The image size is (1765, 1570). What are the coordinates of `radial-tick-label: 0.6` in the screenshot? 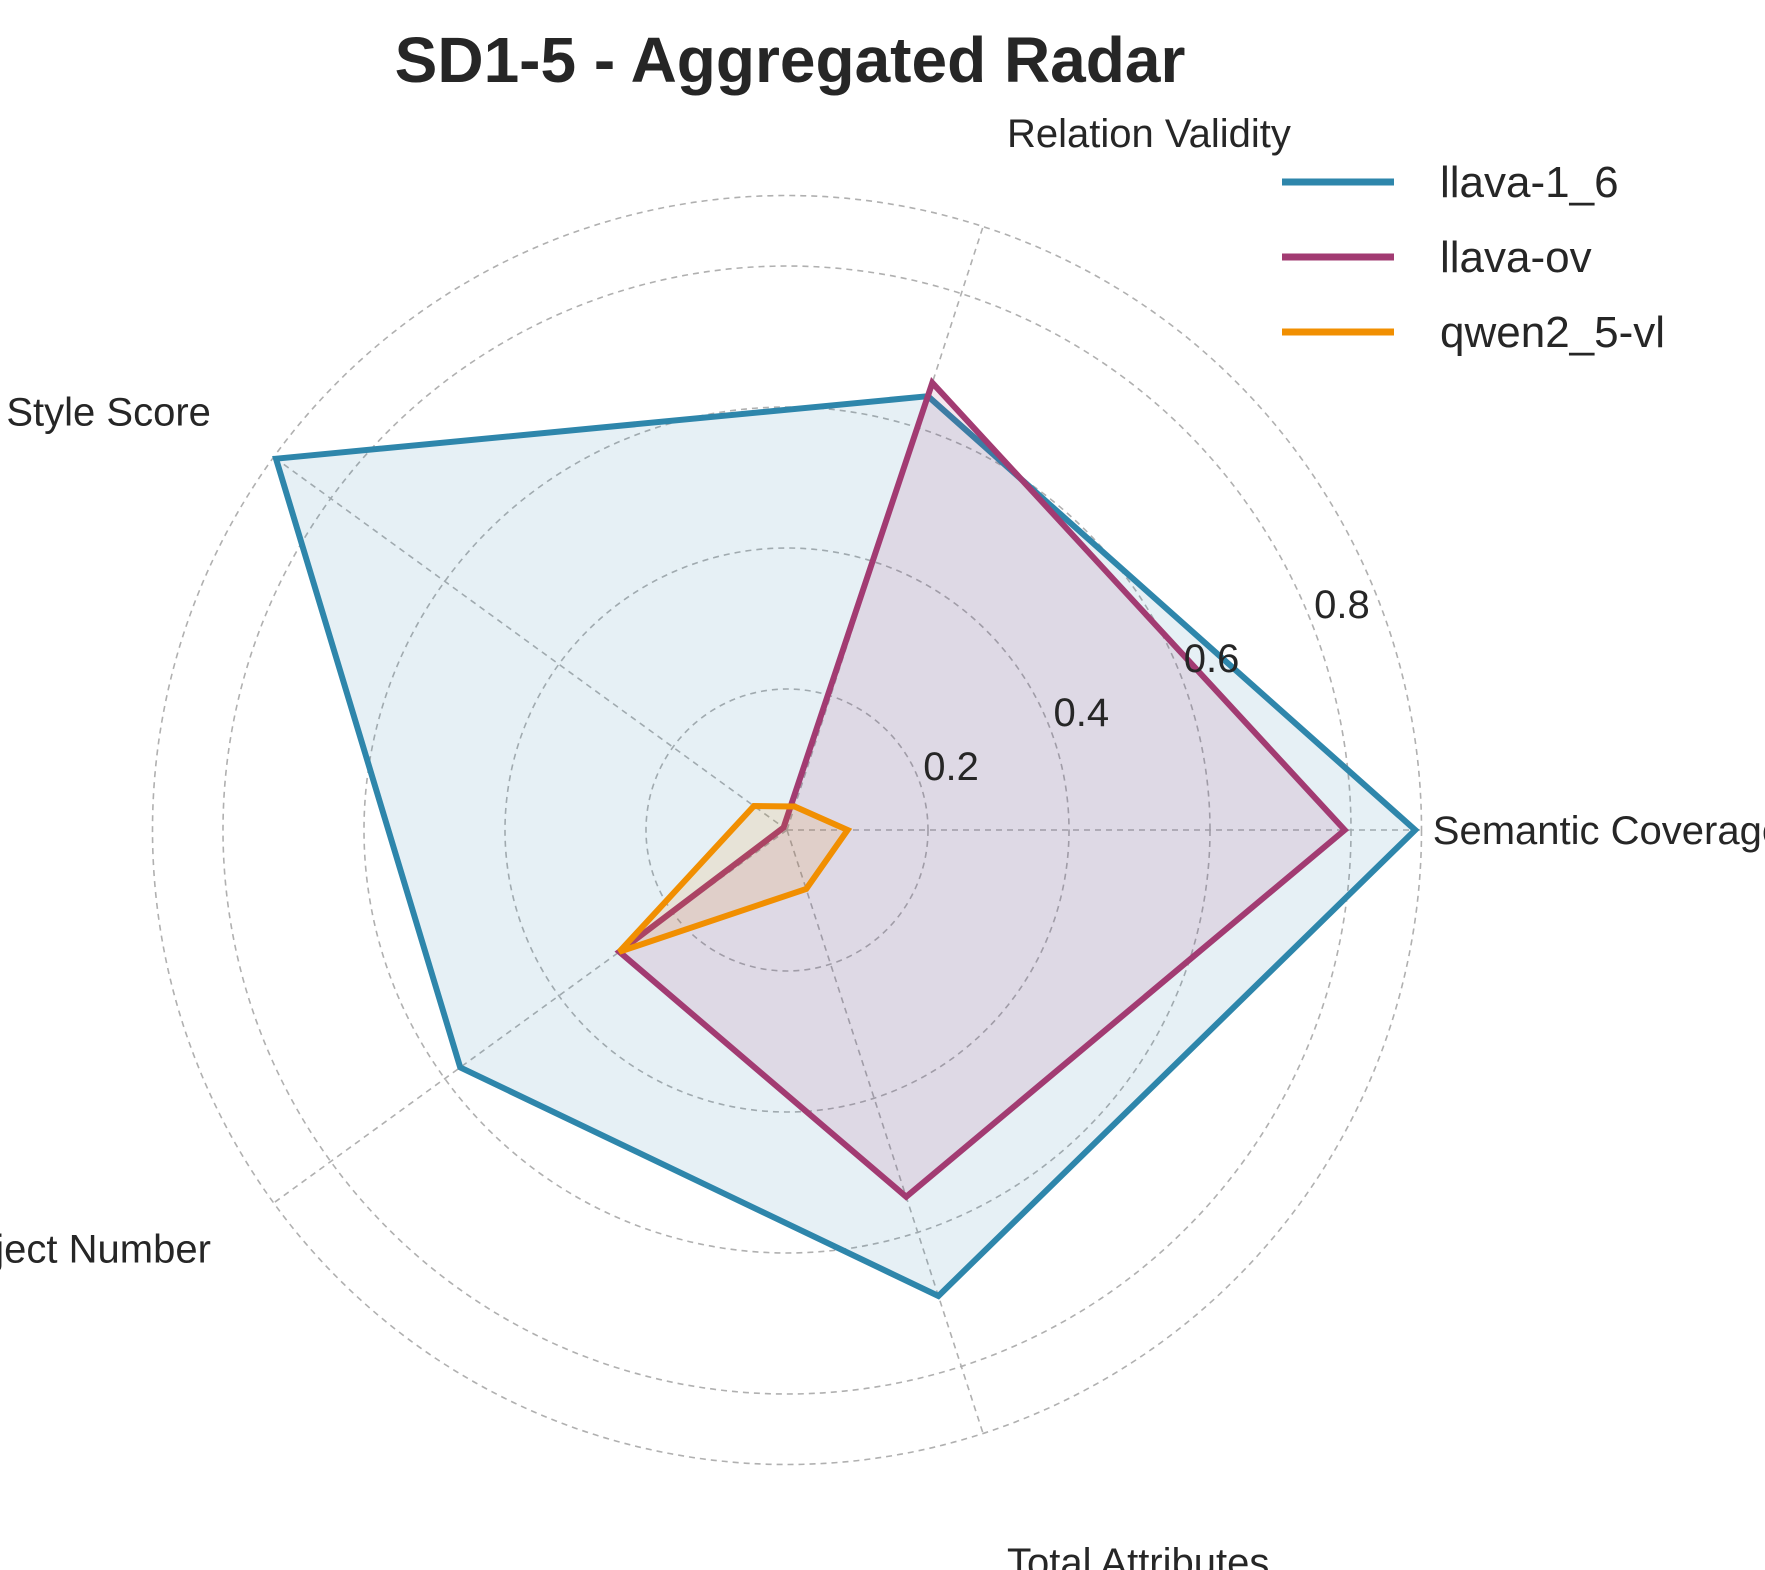 It's located at (1212, 659).